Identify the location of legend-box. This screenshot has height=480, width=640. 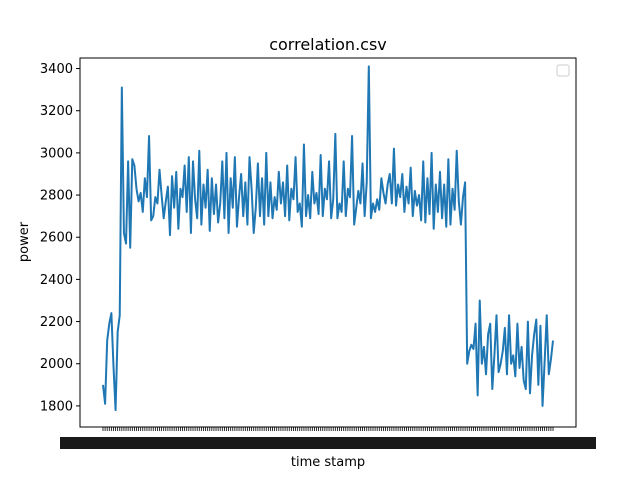
(563, 70).